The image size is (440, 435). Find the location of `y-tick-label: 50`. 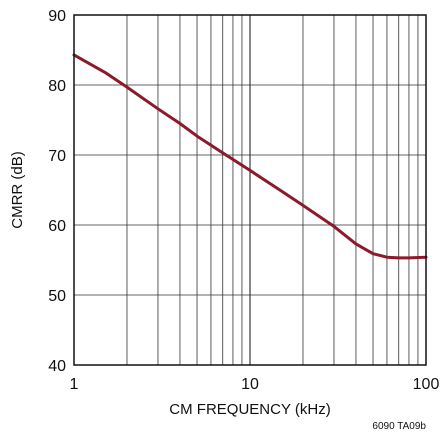

y-tick-label: 50 is located at coordinates (57, 296).